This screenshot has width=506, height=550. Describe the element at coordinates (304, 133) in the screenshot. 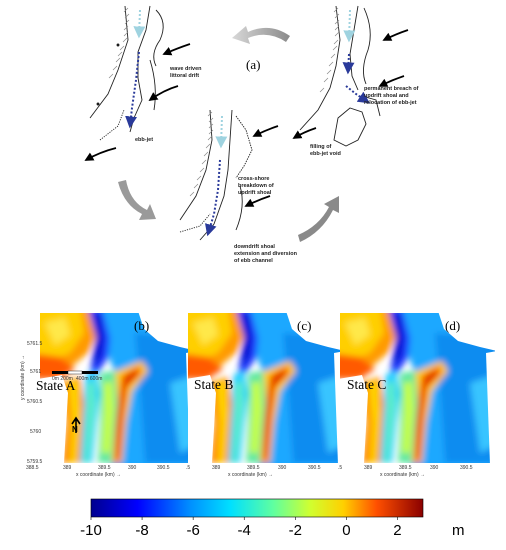

I see `wave-arrow-2c` at that location.